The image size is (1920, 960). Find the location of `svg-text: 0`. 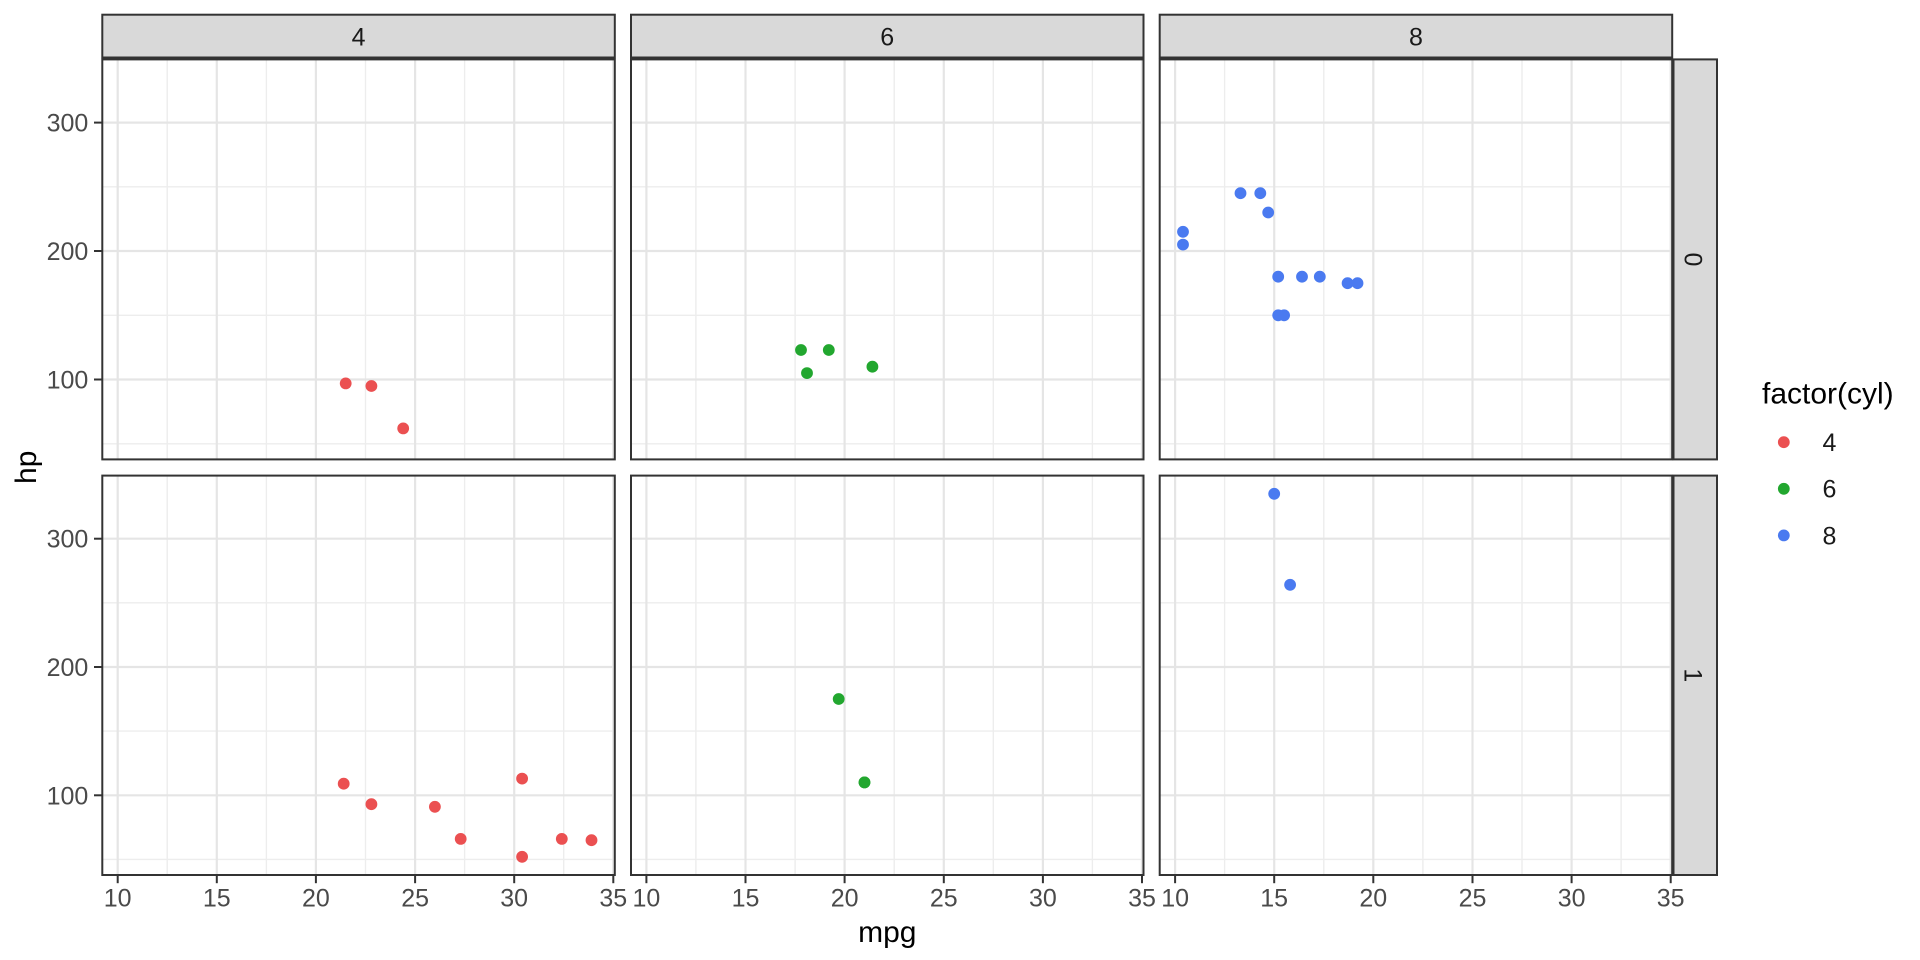

svg-text: 0 is located at coordinates (1693, 259).